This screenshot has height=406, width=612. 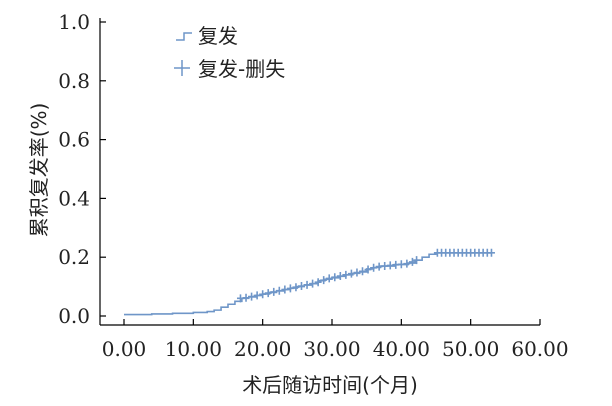 I want to click on legend-label-censor: 复发-删失, so click(x=241, y=69).